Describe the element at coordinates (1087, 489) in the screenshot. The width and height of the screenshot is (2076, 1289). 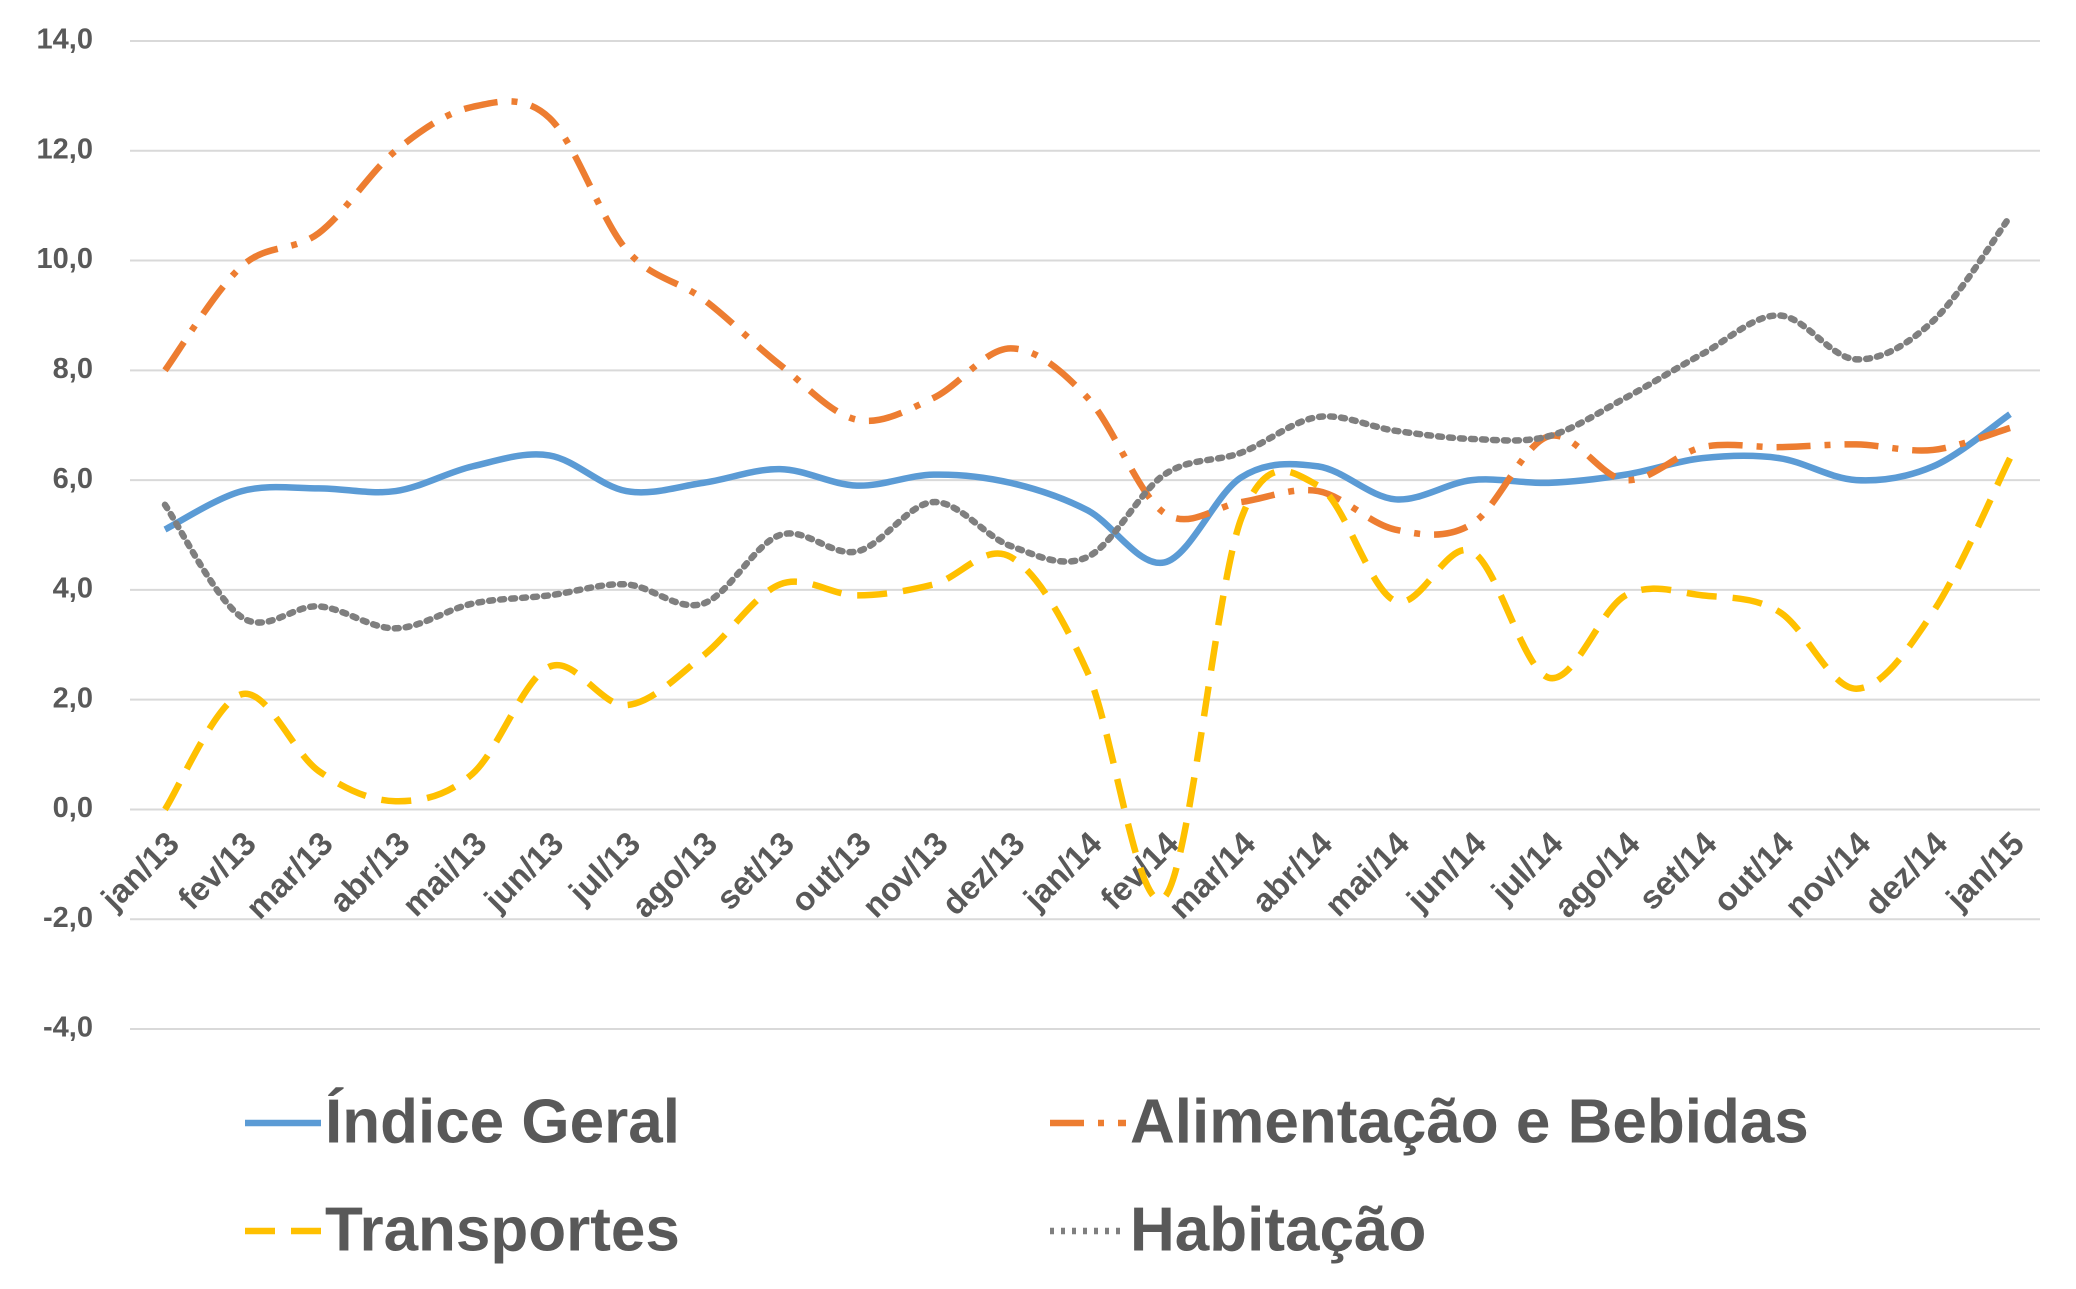
I see `series-line` at that location.